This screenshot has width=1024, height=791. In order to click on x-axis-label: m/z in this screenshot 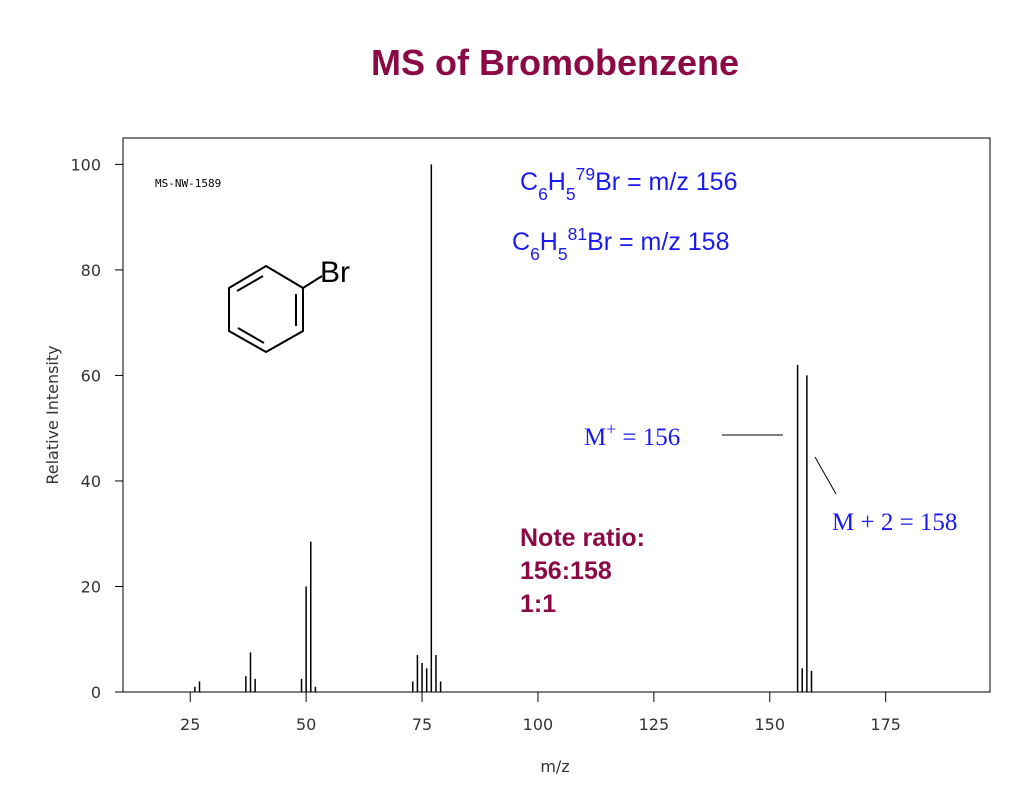, I will do `click(554, 766)`.